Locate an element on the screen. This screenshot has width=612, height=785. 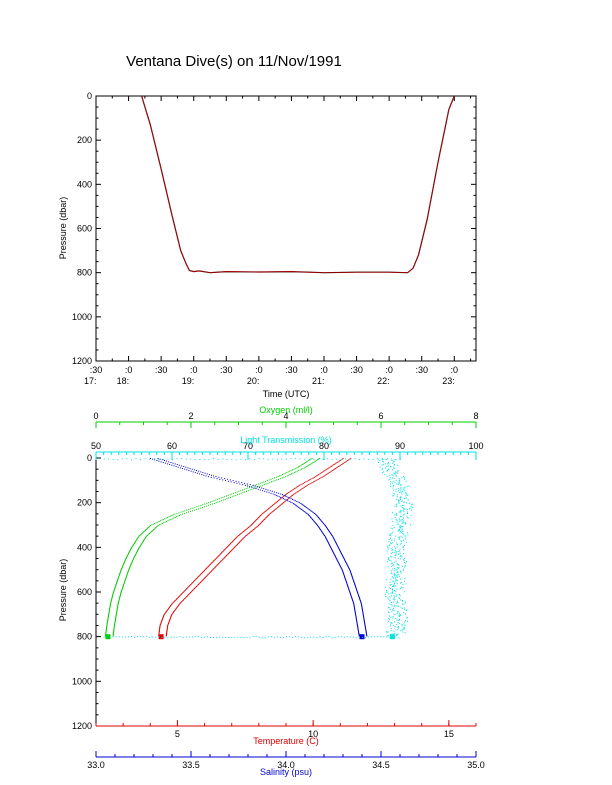
bottom-y-tick-label: 600 is located at coordinates (84, 592).